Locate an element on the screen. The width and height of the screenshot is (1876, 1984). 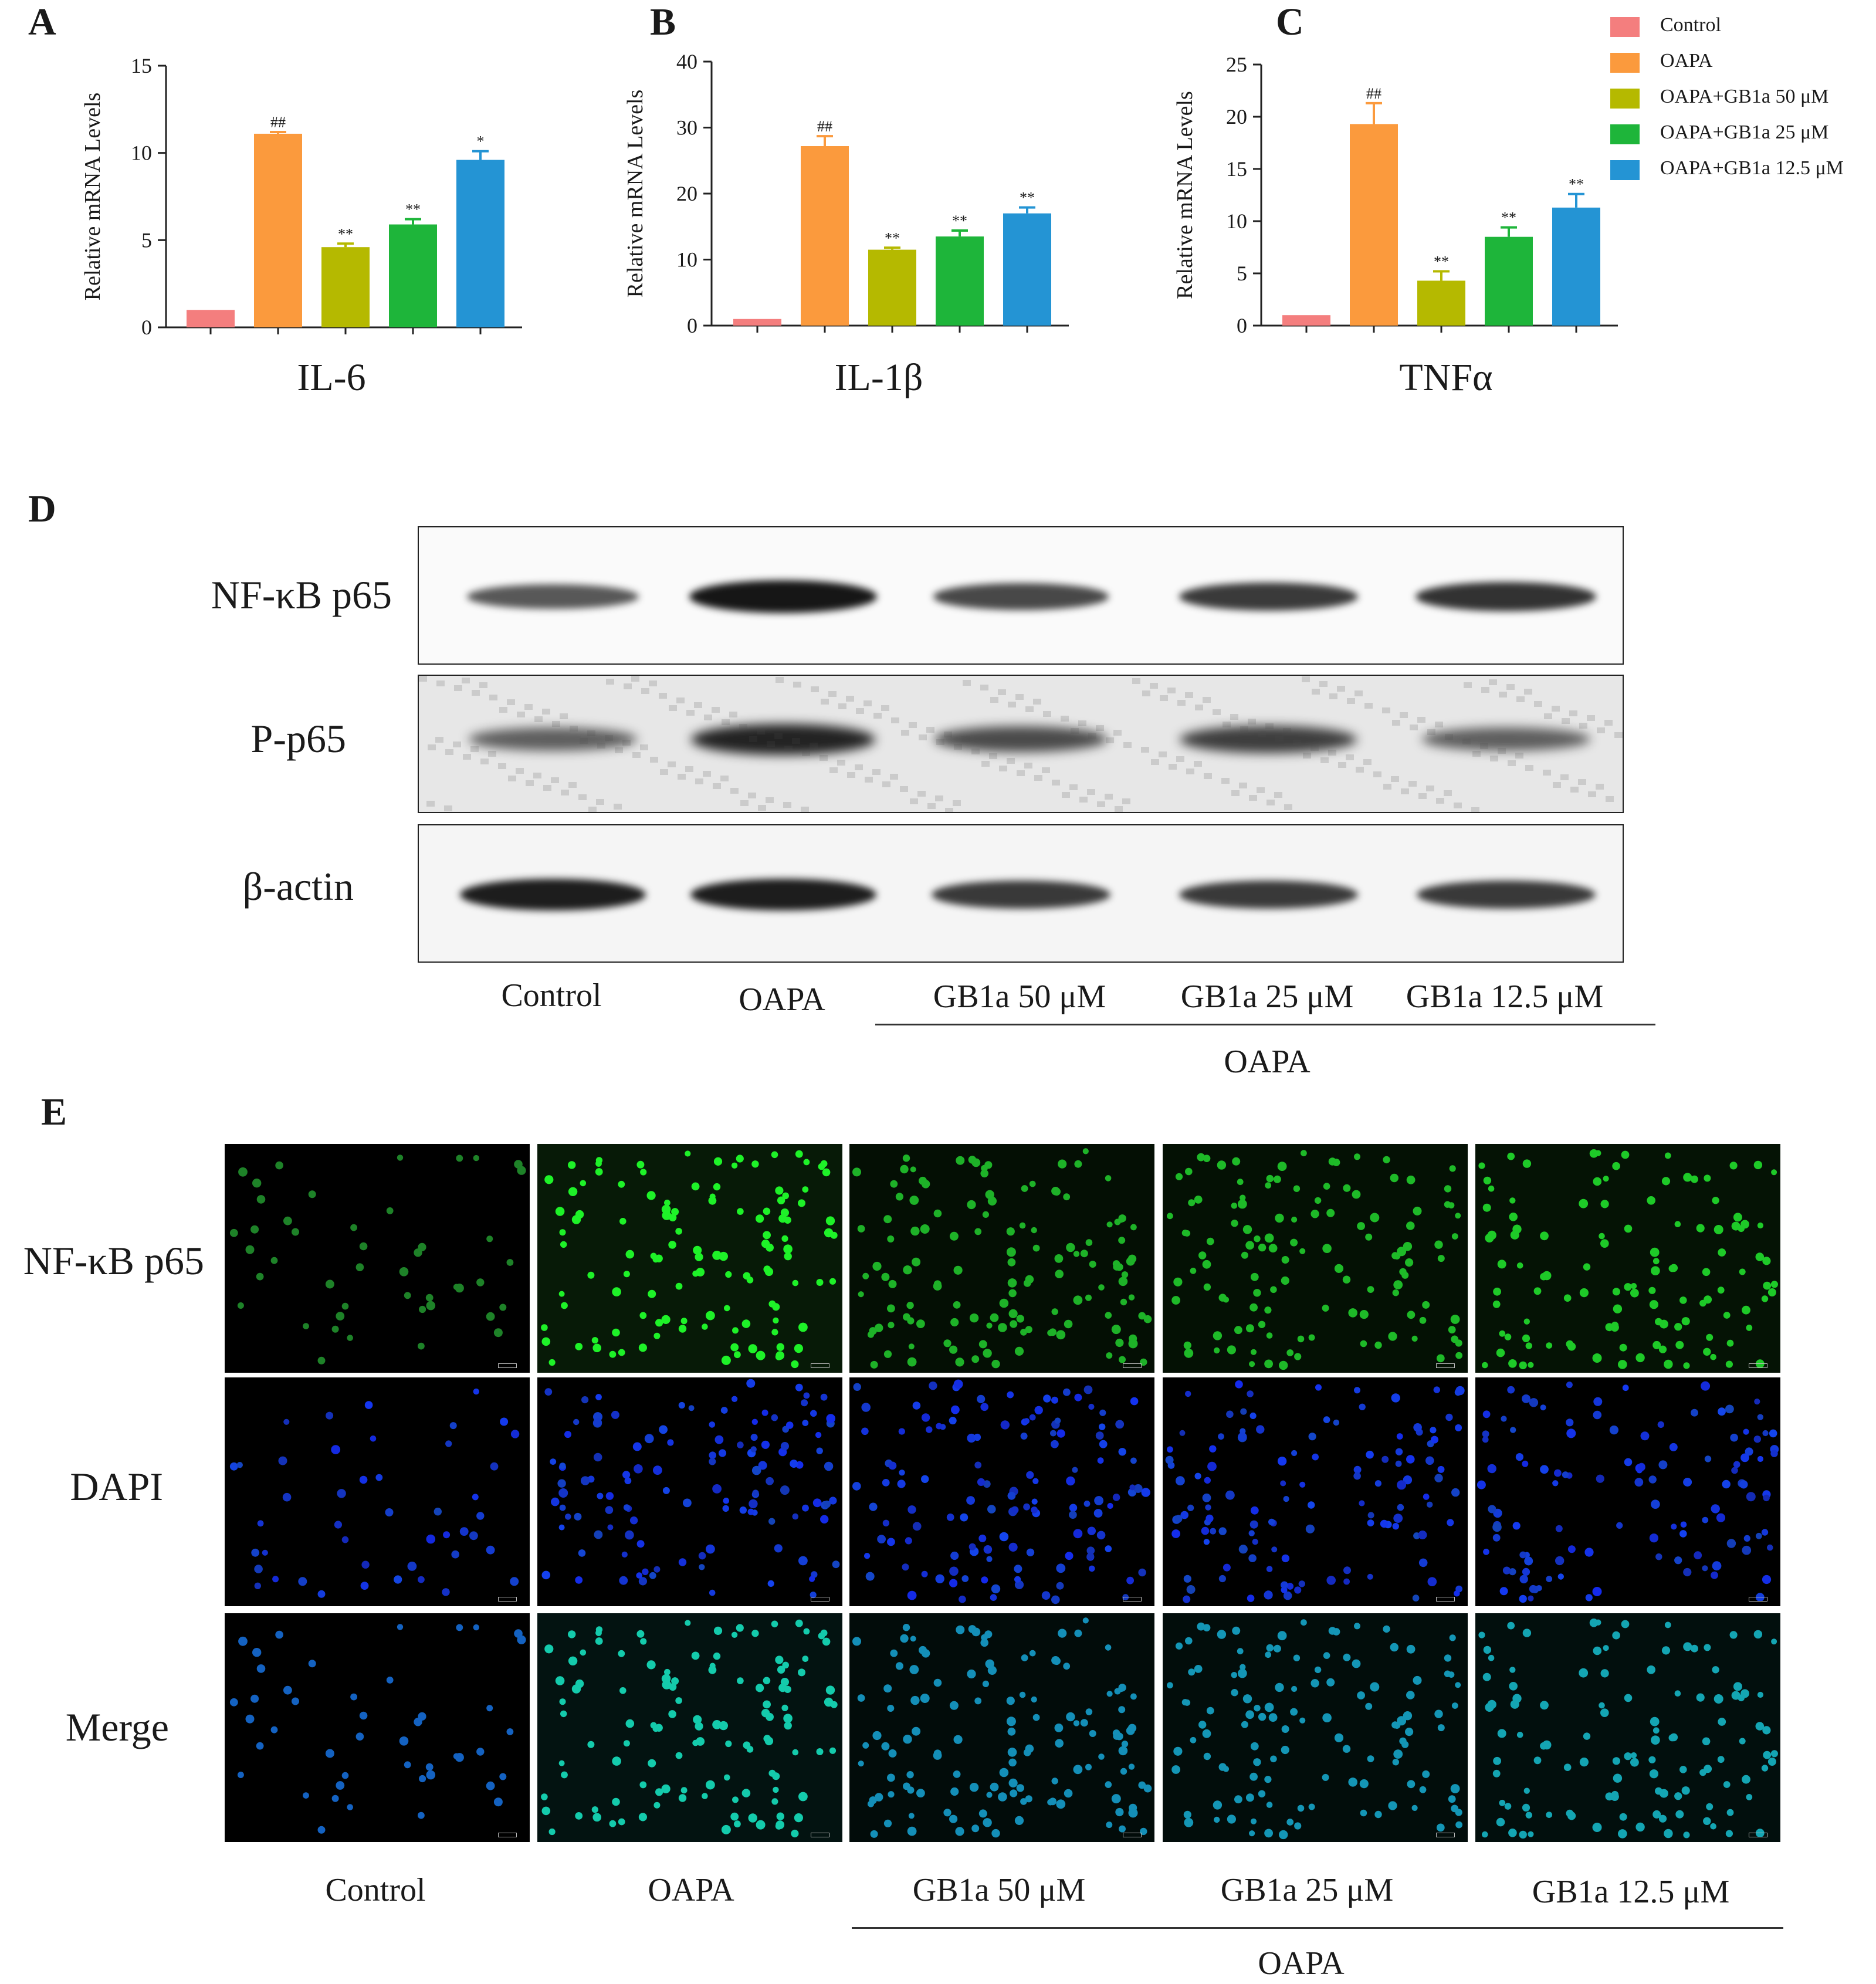
micro-col-label-gb25: GB1a 25 μM is located at coordinates (1307, 1890).